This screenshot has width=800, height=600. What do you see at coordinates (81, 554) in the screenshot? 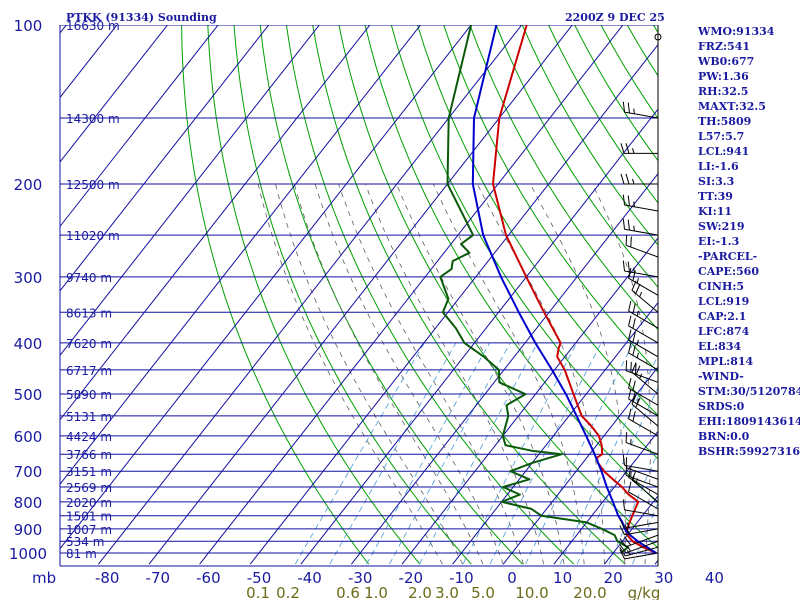
I see `height-label: 81 m` at bounding box center [81, 554].